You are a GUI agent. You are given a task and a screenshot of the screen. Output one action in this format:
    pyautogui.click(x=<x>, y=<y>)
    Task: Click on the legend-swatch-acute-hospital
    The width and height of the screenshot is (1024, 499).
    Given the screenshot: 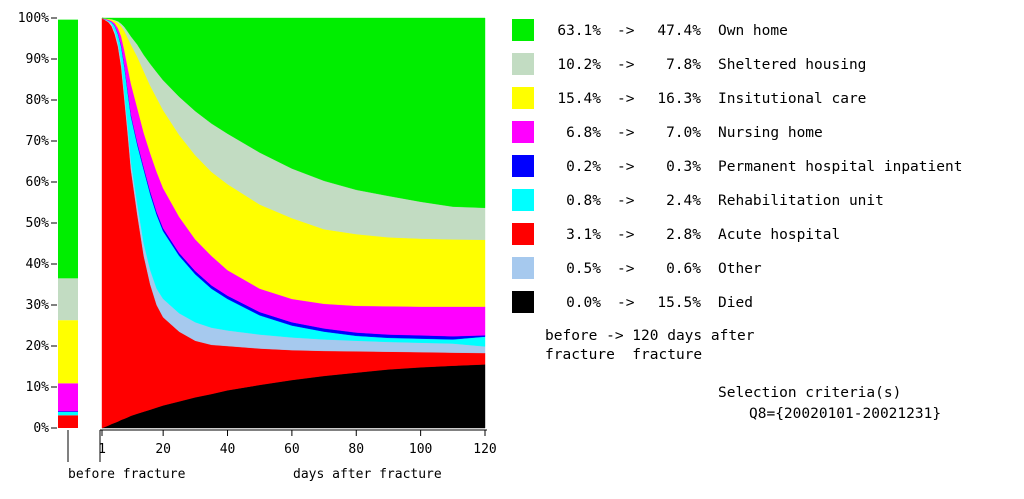 What is the action you would take?
    pyautogui.click(x=523, y=234)
    